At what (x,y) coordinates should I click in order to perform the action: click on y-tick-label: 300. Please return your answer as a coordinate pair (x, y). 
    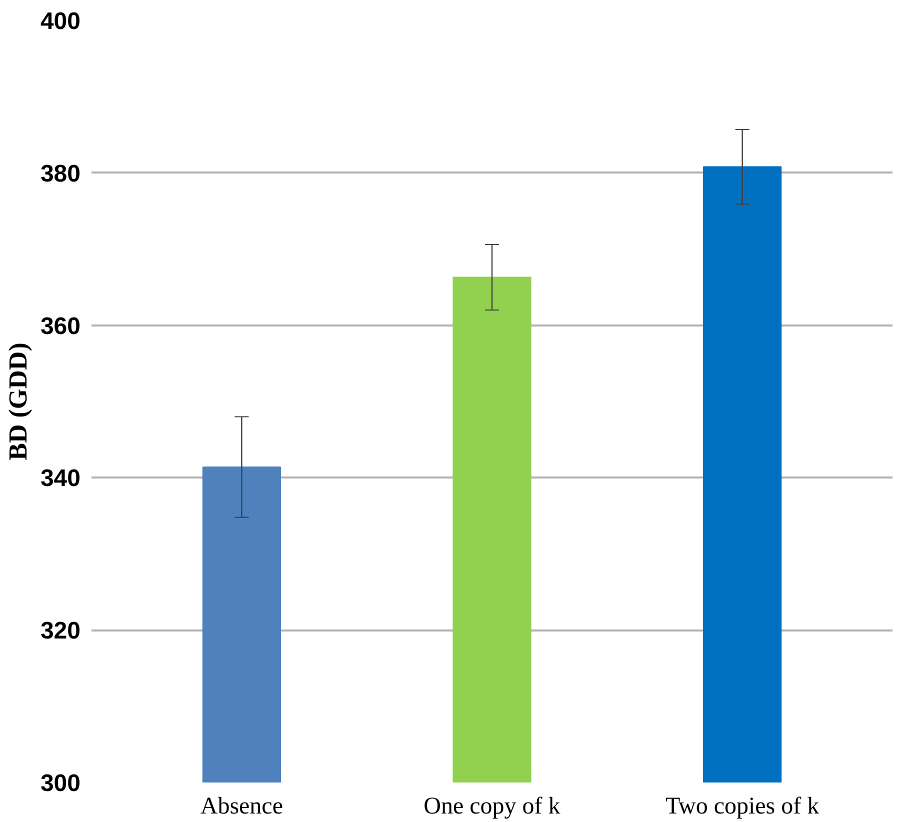
    Looking at the image, I should click on (60, 783).